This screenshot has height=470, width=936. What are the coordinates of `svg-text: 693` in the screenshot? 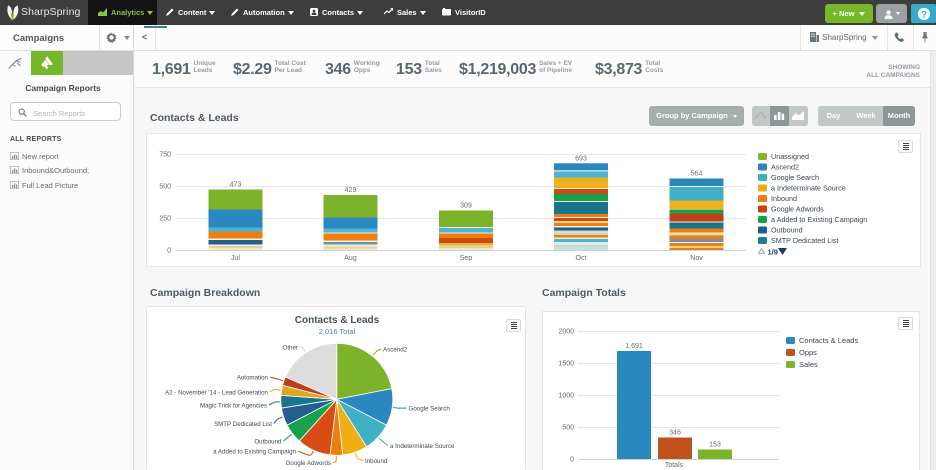 It's located at (581, 158).